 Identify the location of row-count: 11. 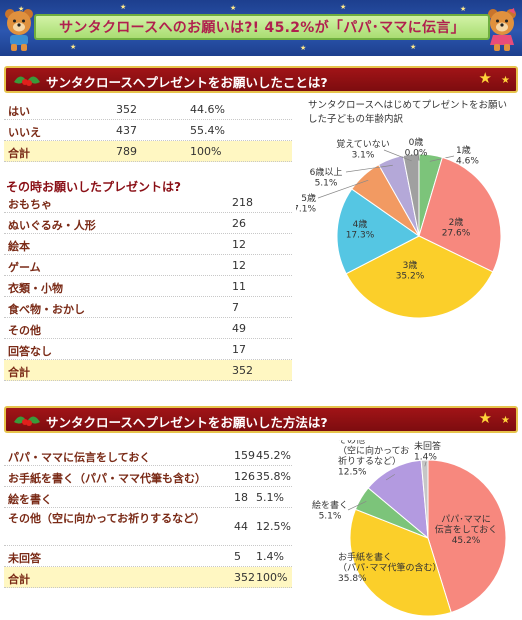
(239, 286).